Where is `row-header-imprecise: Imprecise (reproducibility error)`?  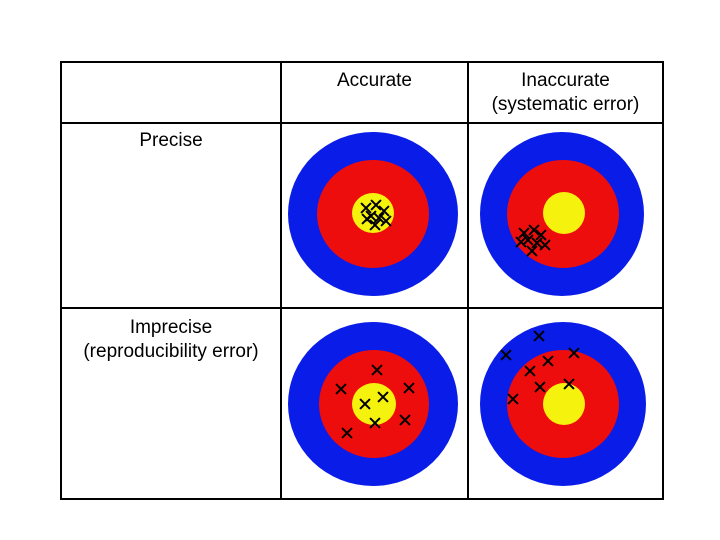
row-header-imprecise: Imprecise (reproducibility error) is located at coordinates (171, 339).